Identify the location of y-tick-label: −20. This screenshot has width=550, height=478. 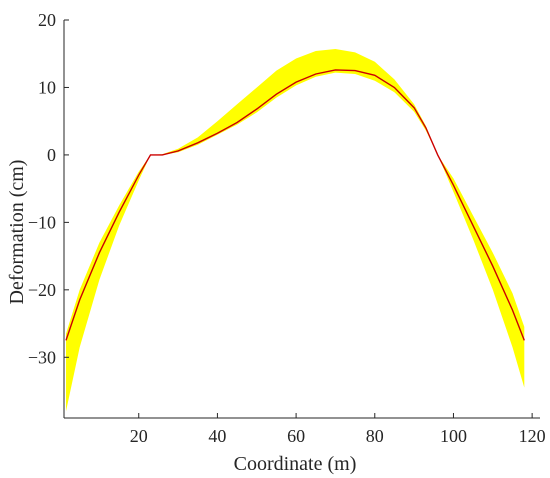
(42, 290).